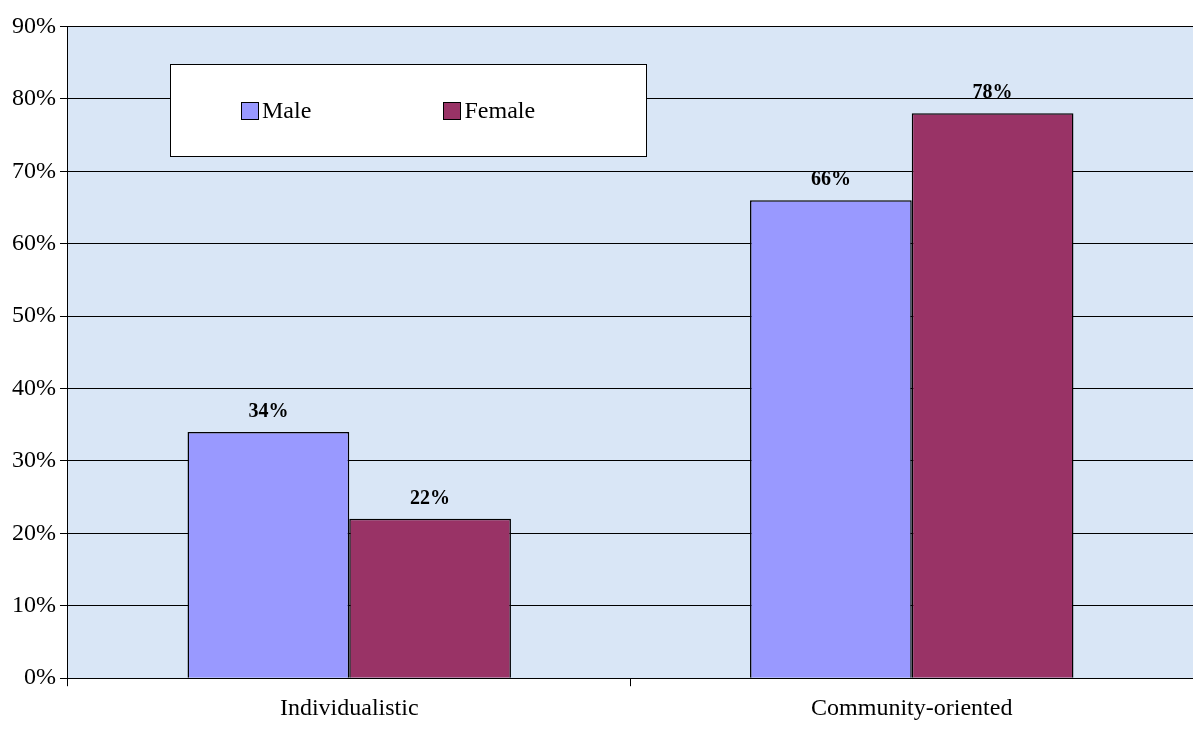 The width and height of the screenshot is (1201, 739). I want to click on y-tick-label: 50%, so click(33, 314).